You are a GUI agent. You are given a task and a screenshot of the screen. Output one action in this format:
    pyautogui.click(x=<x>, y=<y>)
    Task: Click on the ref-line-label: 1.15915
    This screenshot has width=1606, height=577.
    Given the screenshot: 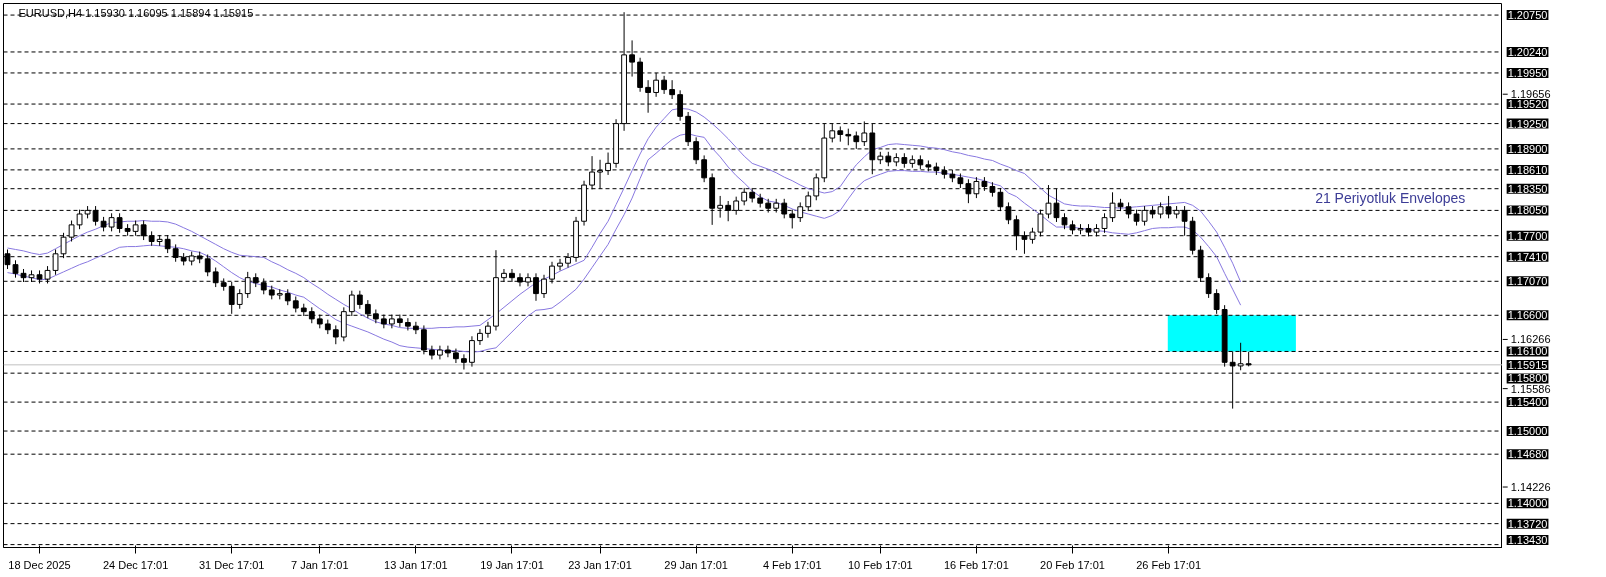 What is the action you would take?
    pyautogui.click(x=1527, y=364)
    